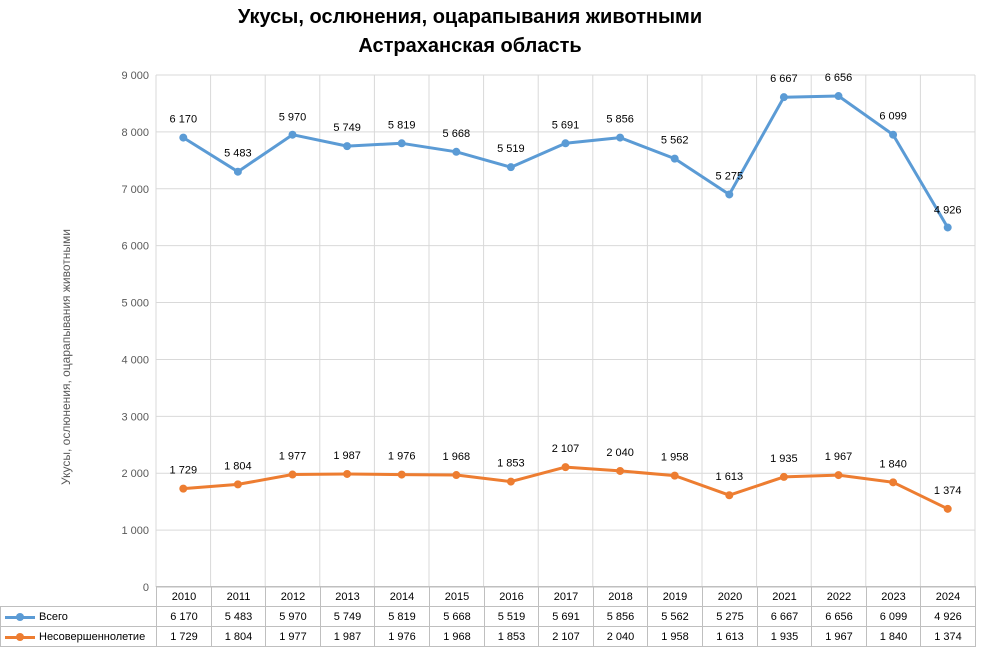 The image size is (983, 658). What do you see at coordinates (135, 133) in the screenshot?
I see `y-tick-label: 8 000` at bounding box center [135, 133].